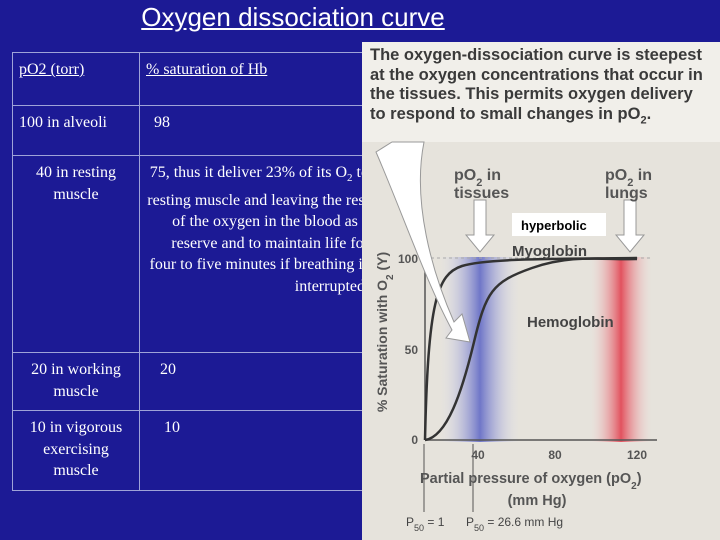 The image size is (720, 540). I want to click on myoglobin-label: Myoglobin, so click(549, 251).